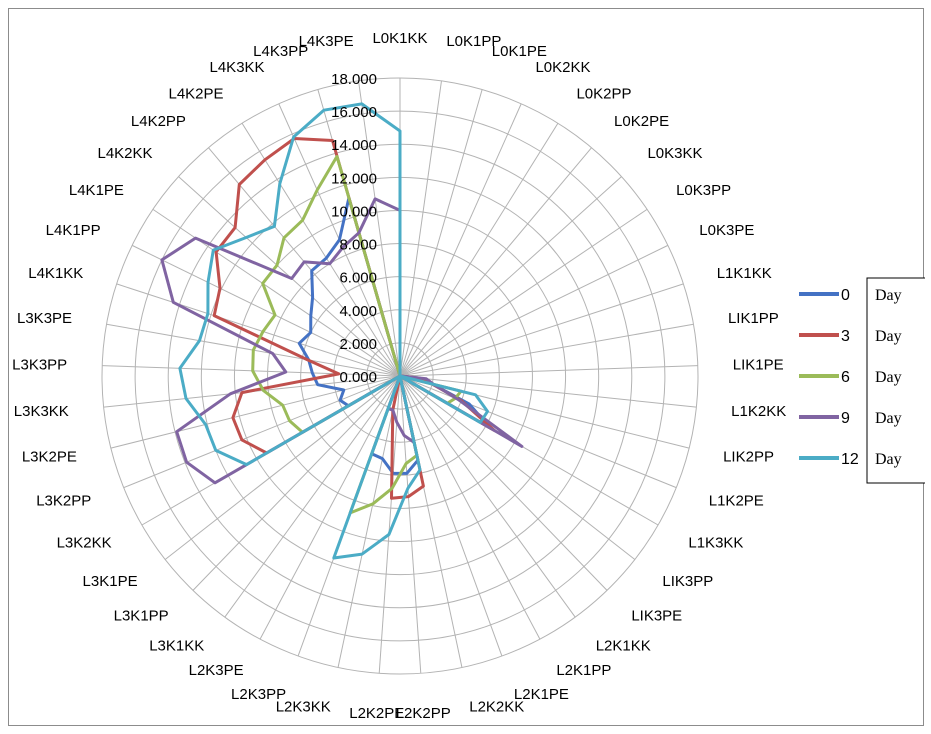 The height and width of the screenshot is (734, 931). What do you see at coordinates (603, 94) in the screenshot?
I see `category-label: L0K2PP` at bounding box center [603, 94].